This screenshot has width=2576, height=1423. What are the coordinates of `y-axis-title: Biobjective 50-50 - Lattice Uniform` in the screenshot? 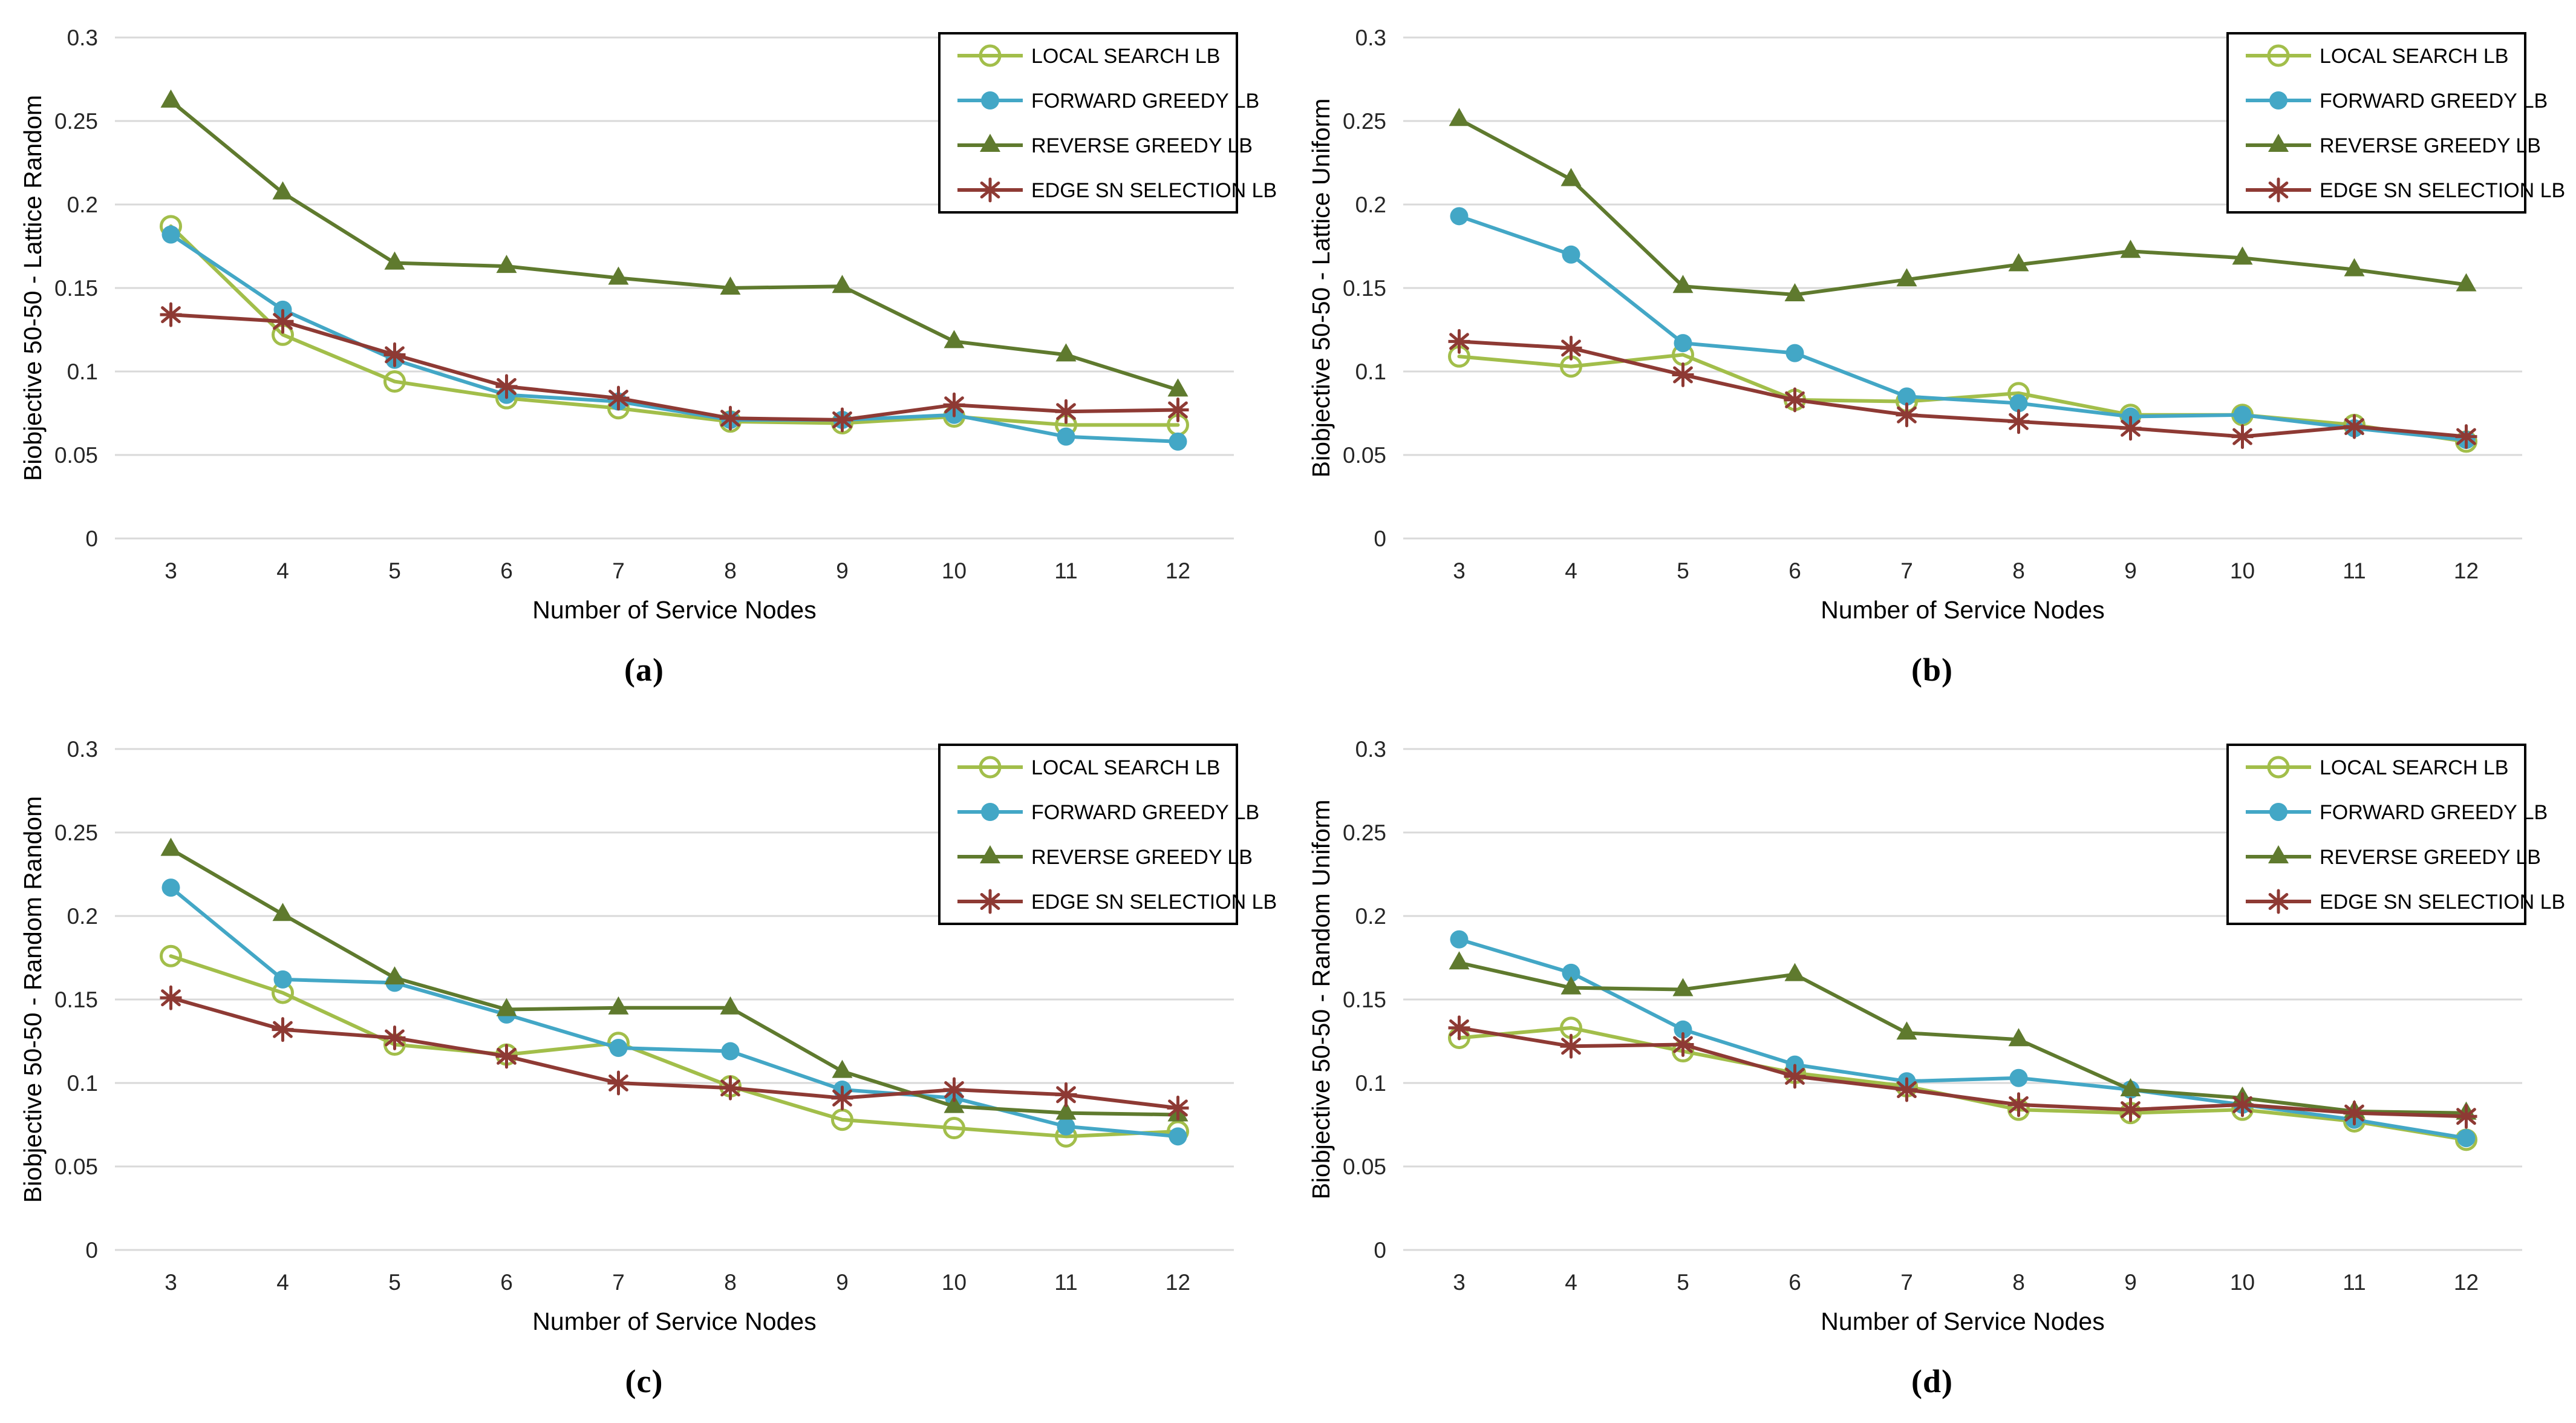 It's located at (1321, 288).